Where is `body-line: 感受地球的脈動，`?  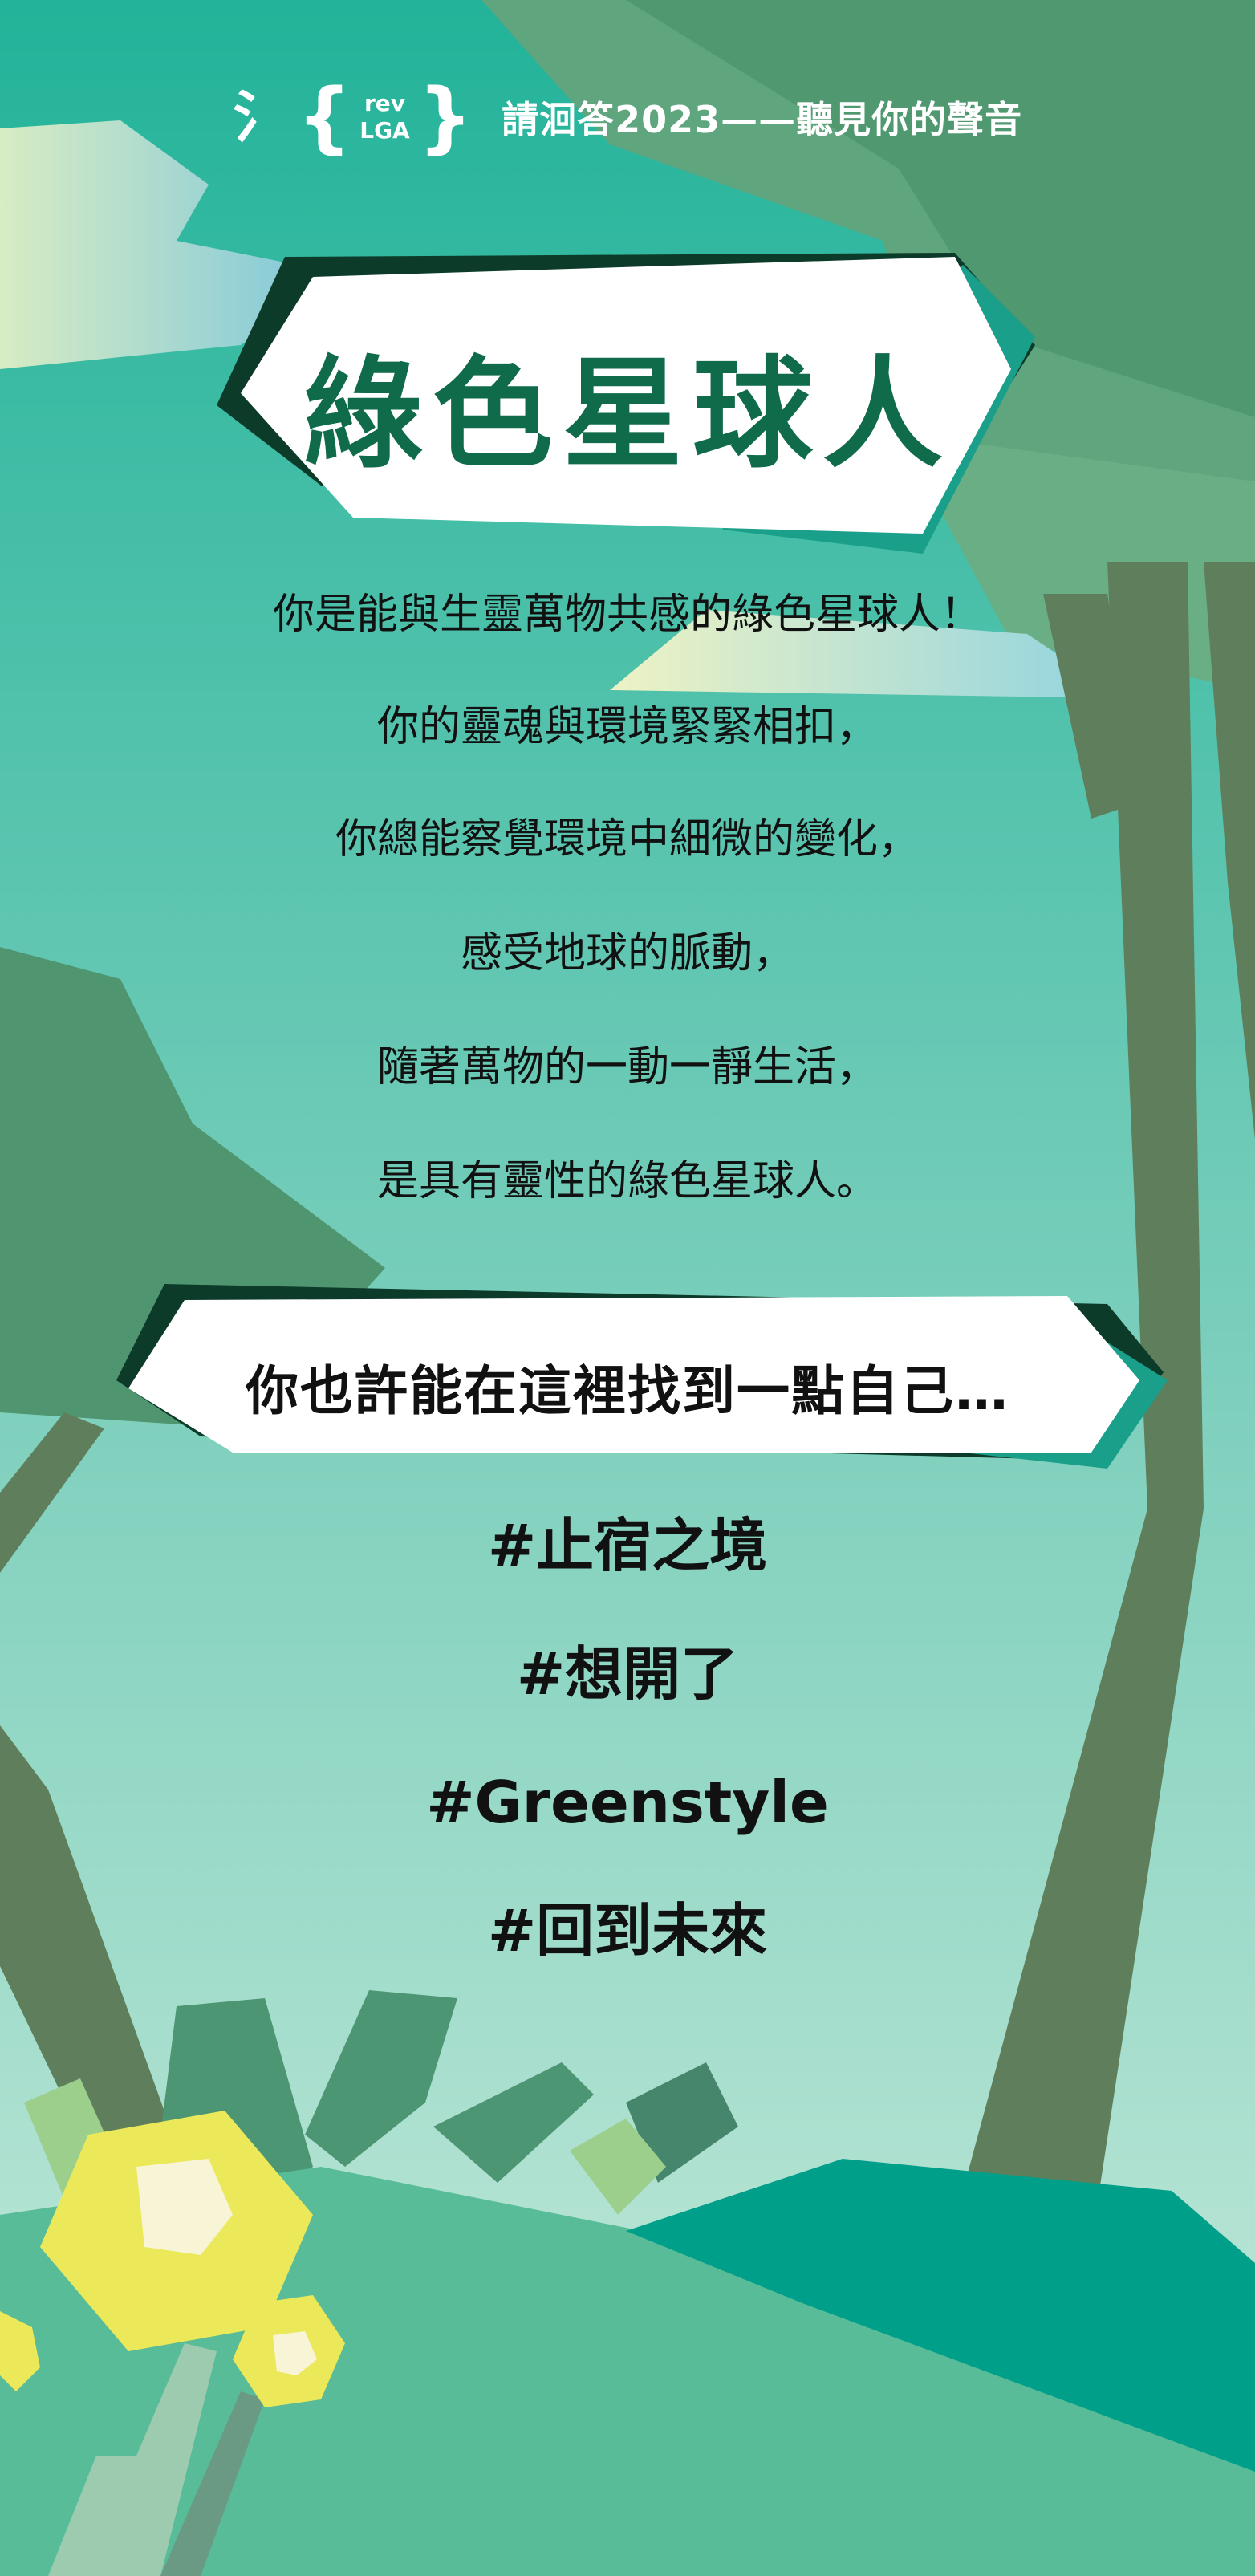
body-line: 感受地球的脈動， is located at coordinates (627, 953).